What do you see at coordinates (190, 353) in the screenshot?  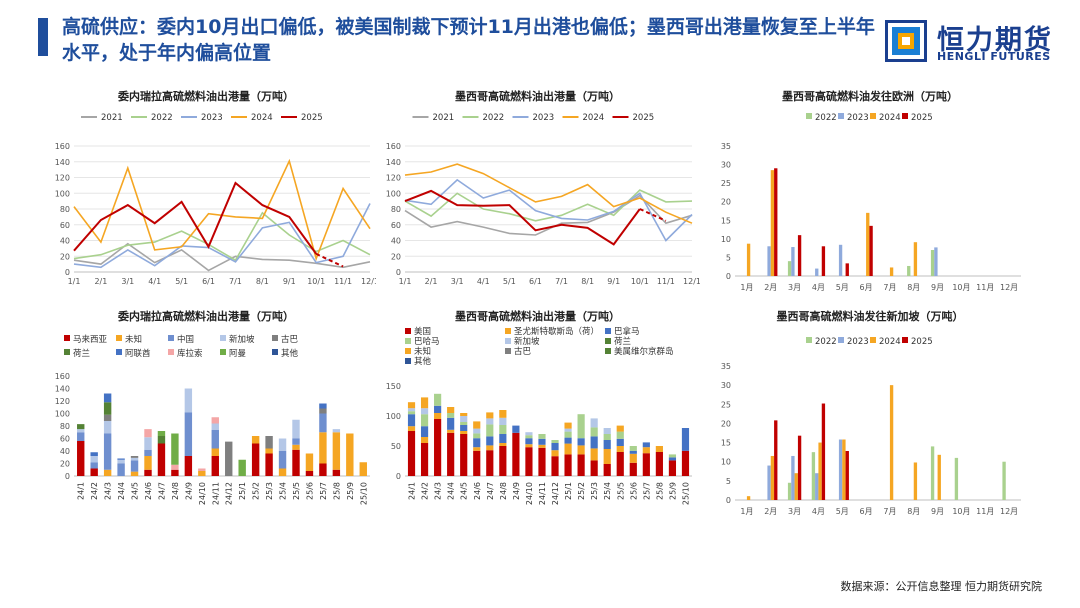 I see `legend-label: 库拉索` at bounding box center [190, 353].